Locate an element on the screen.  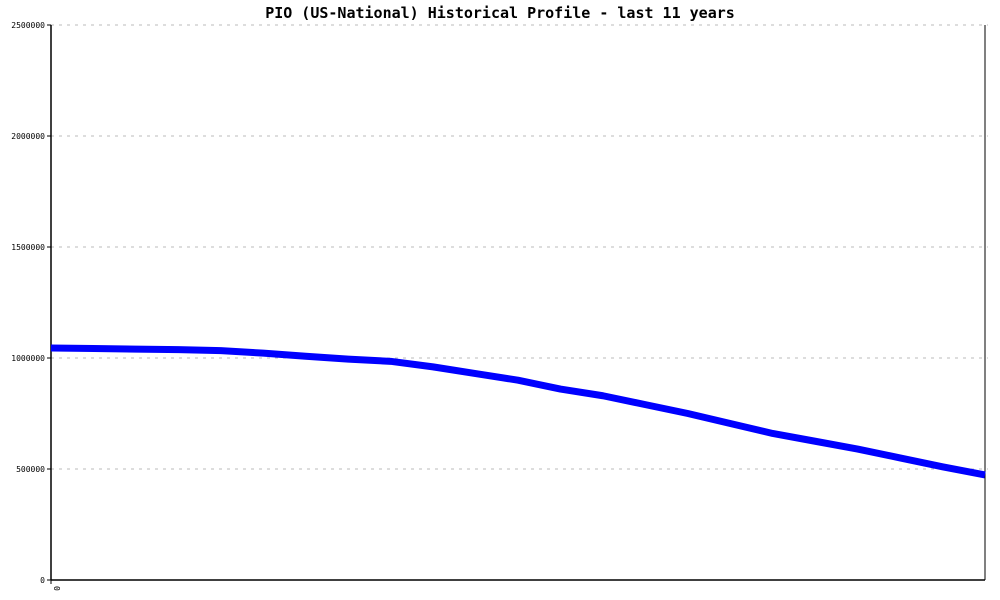
y-tick-label: 2000000 is located at coordinates (28, 136).